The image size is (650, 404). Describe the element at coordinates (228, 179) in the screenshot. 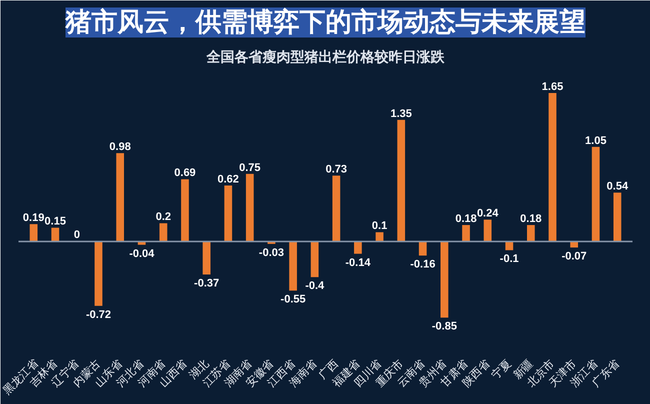

I see `data-label: 0.62` at that location.